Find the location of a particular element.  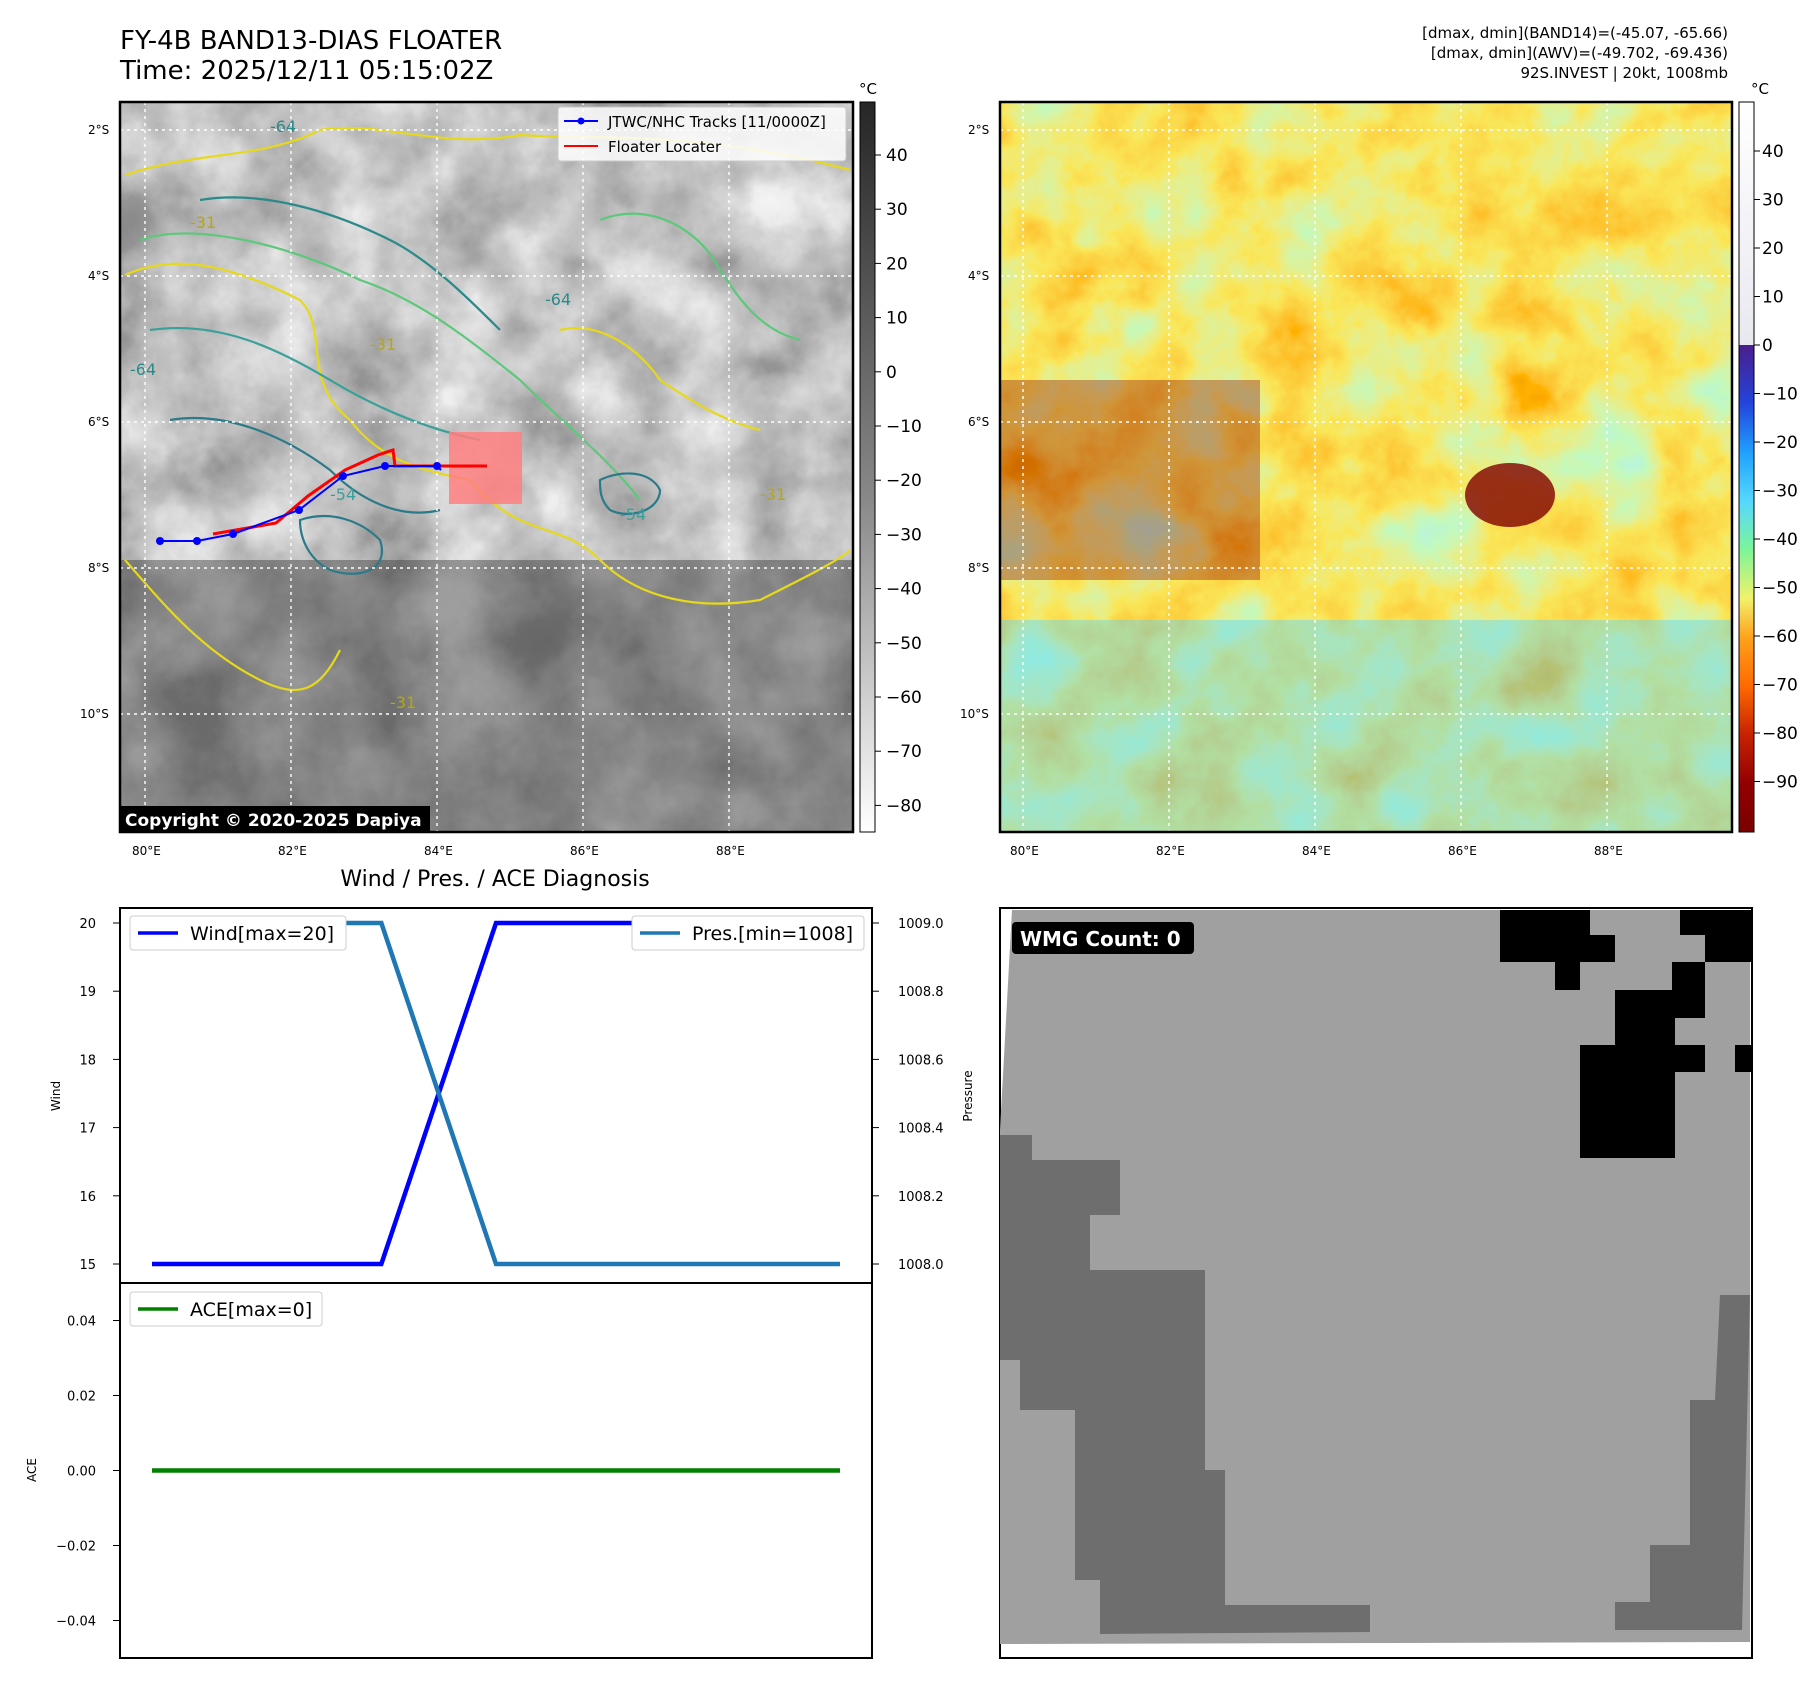

pressure-legend: Pres.[min=1008] is located at coordinates (748, 933).